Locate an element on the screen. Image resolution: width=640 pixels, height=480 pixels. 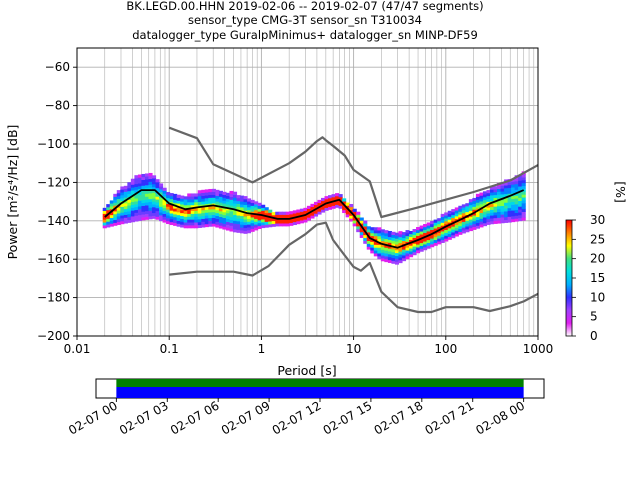
low-noise-model-line is located at coordinates (354, 267).